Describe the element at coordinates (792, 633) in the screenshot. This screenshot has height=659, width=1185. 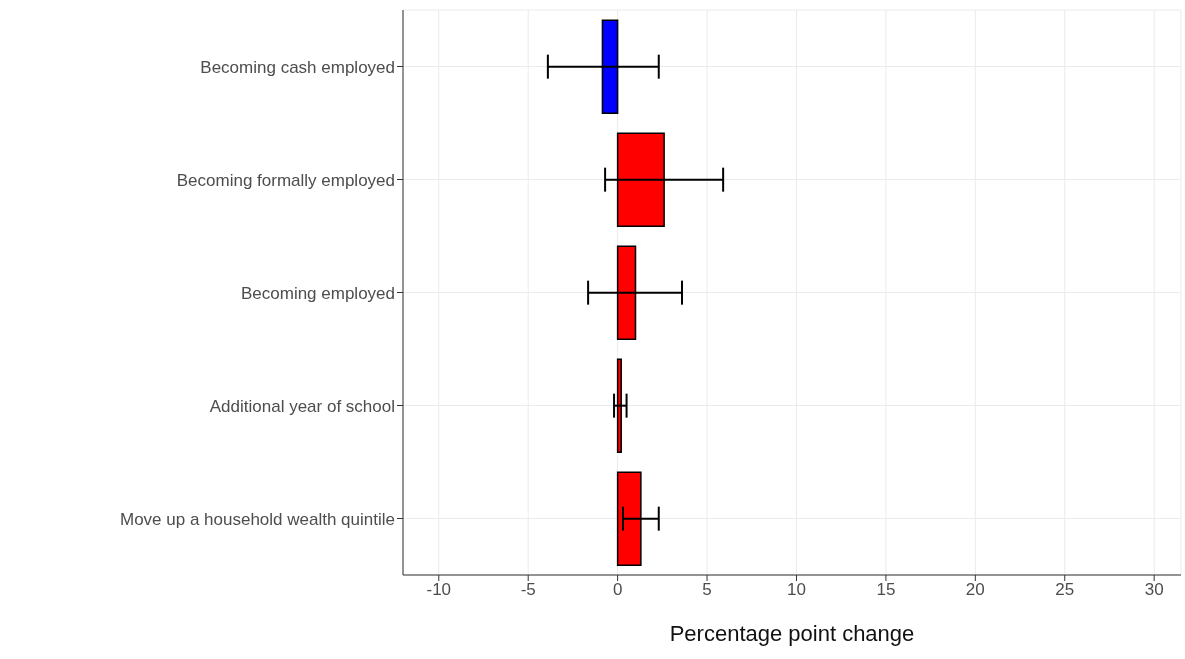
I see `x-axis-title: Percentage point change` at that location.